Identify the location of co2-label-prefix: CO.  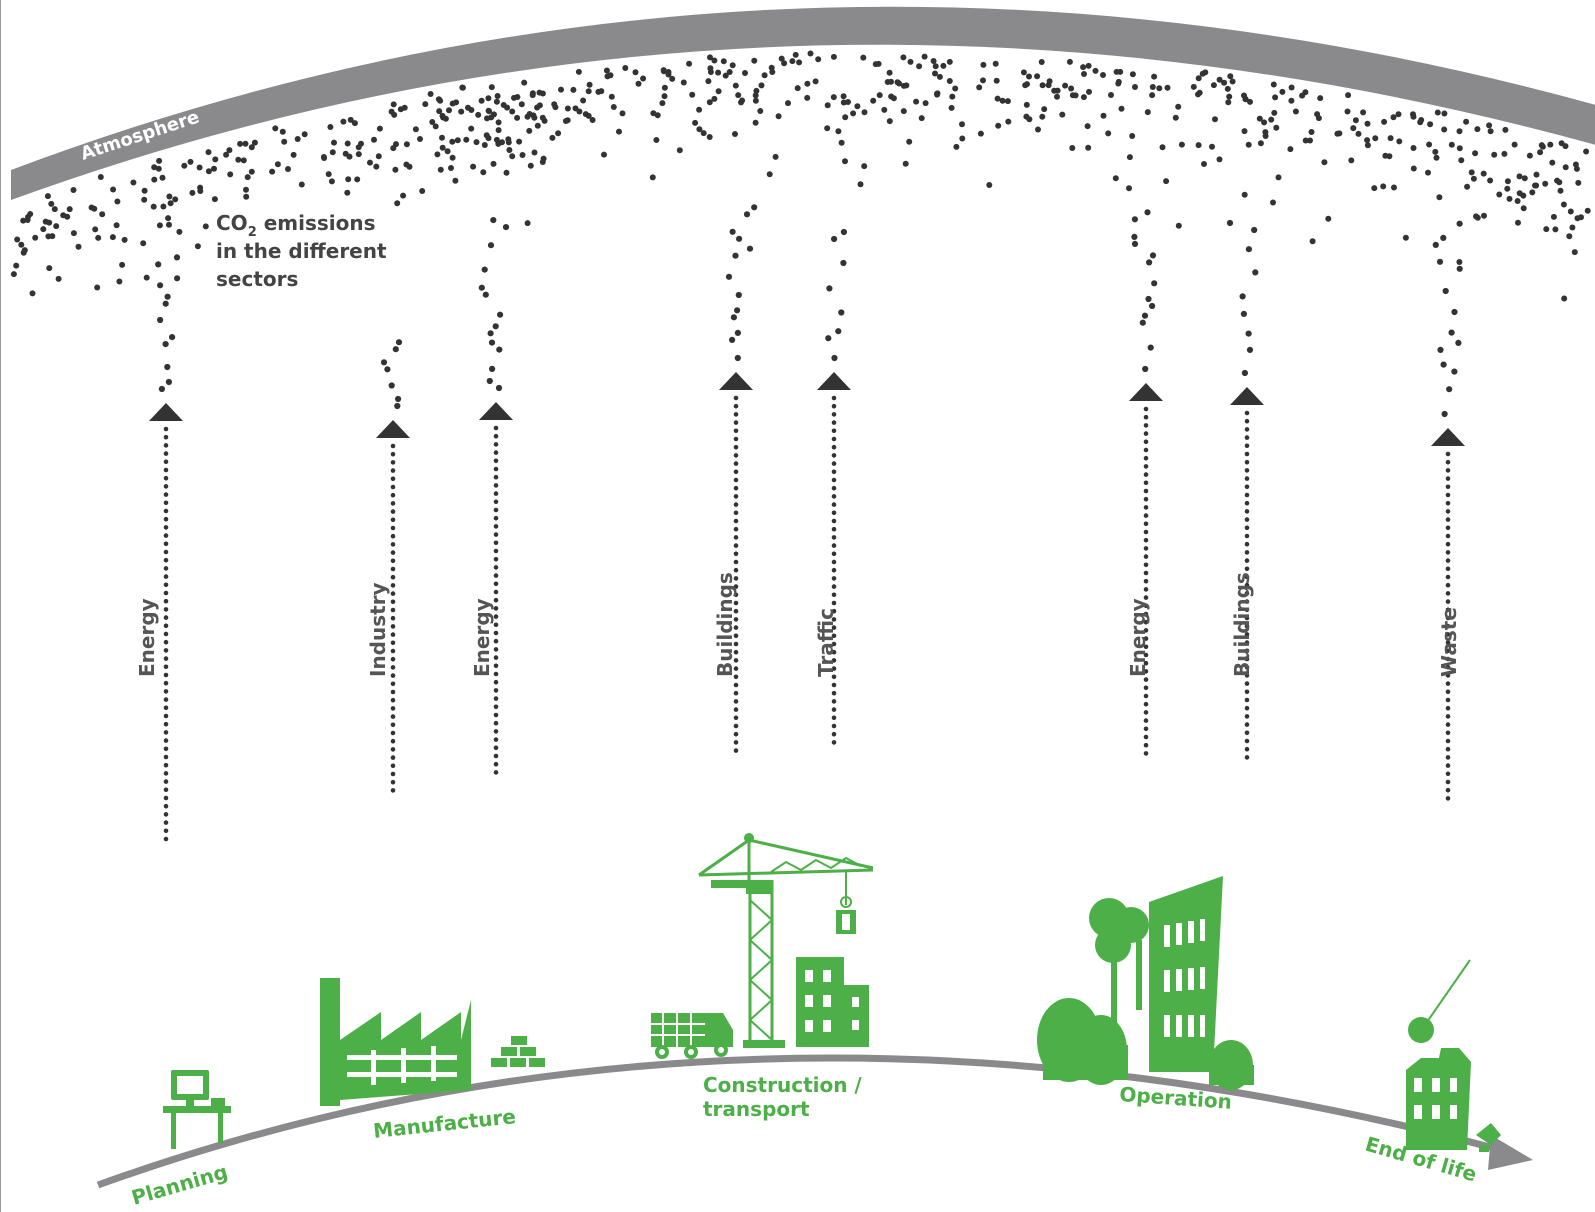
(232, 223).